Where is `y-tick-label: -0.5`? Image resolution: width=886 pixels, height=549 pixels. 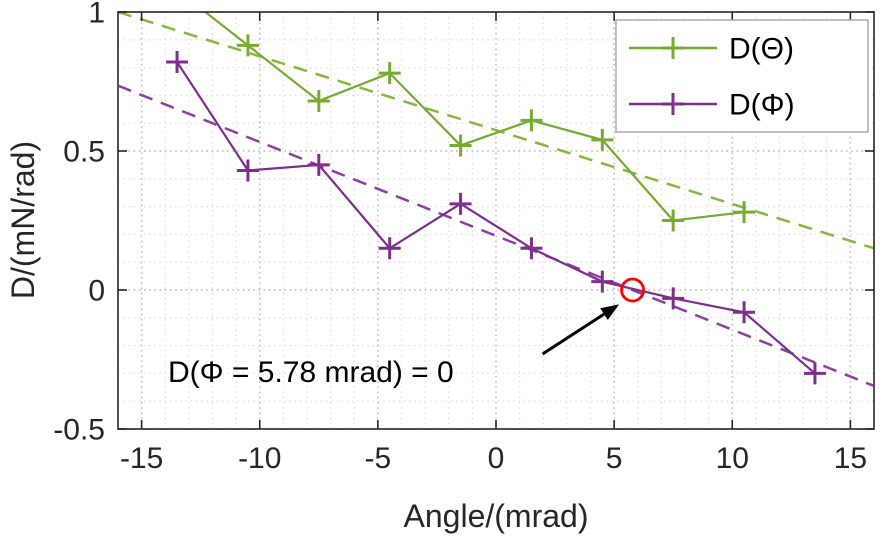 y-tick-label: -0.5 is located at coordinates (79, 430).